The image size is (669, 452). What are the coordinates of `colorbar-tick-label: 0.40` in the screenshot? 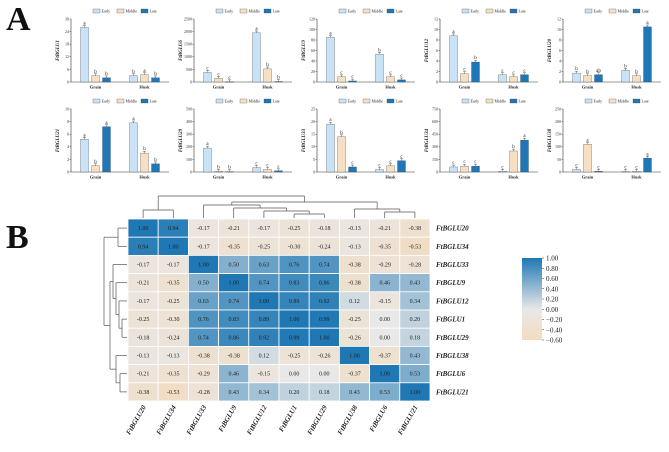 It's located at (552, 289).